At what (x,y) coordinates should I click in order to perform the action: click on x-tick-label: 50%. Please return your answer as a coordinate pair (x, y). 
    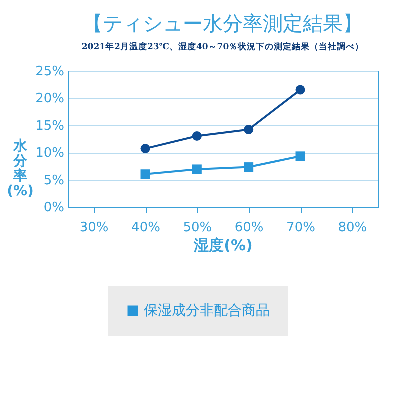
    Looking at the image, I should click on (197, 228).